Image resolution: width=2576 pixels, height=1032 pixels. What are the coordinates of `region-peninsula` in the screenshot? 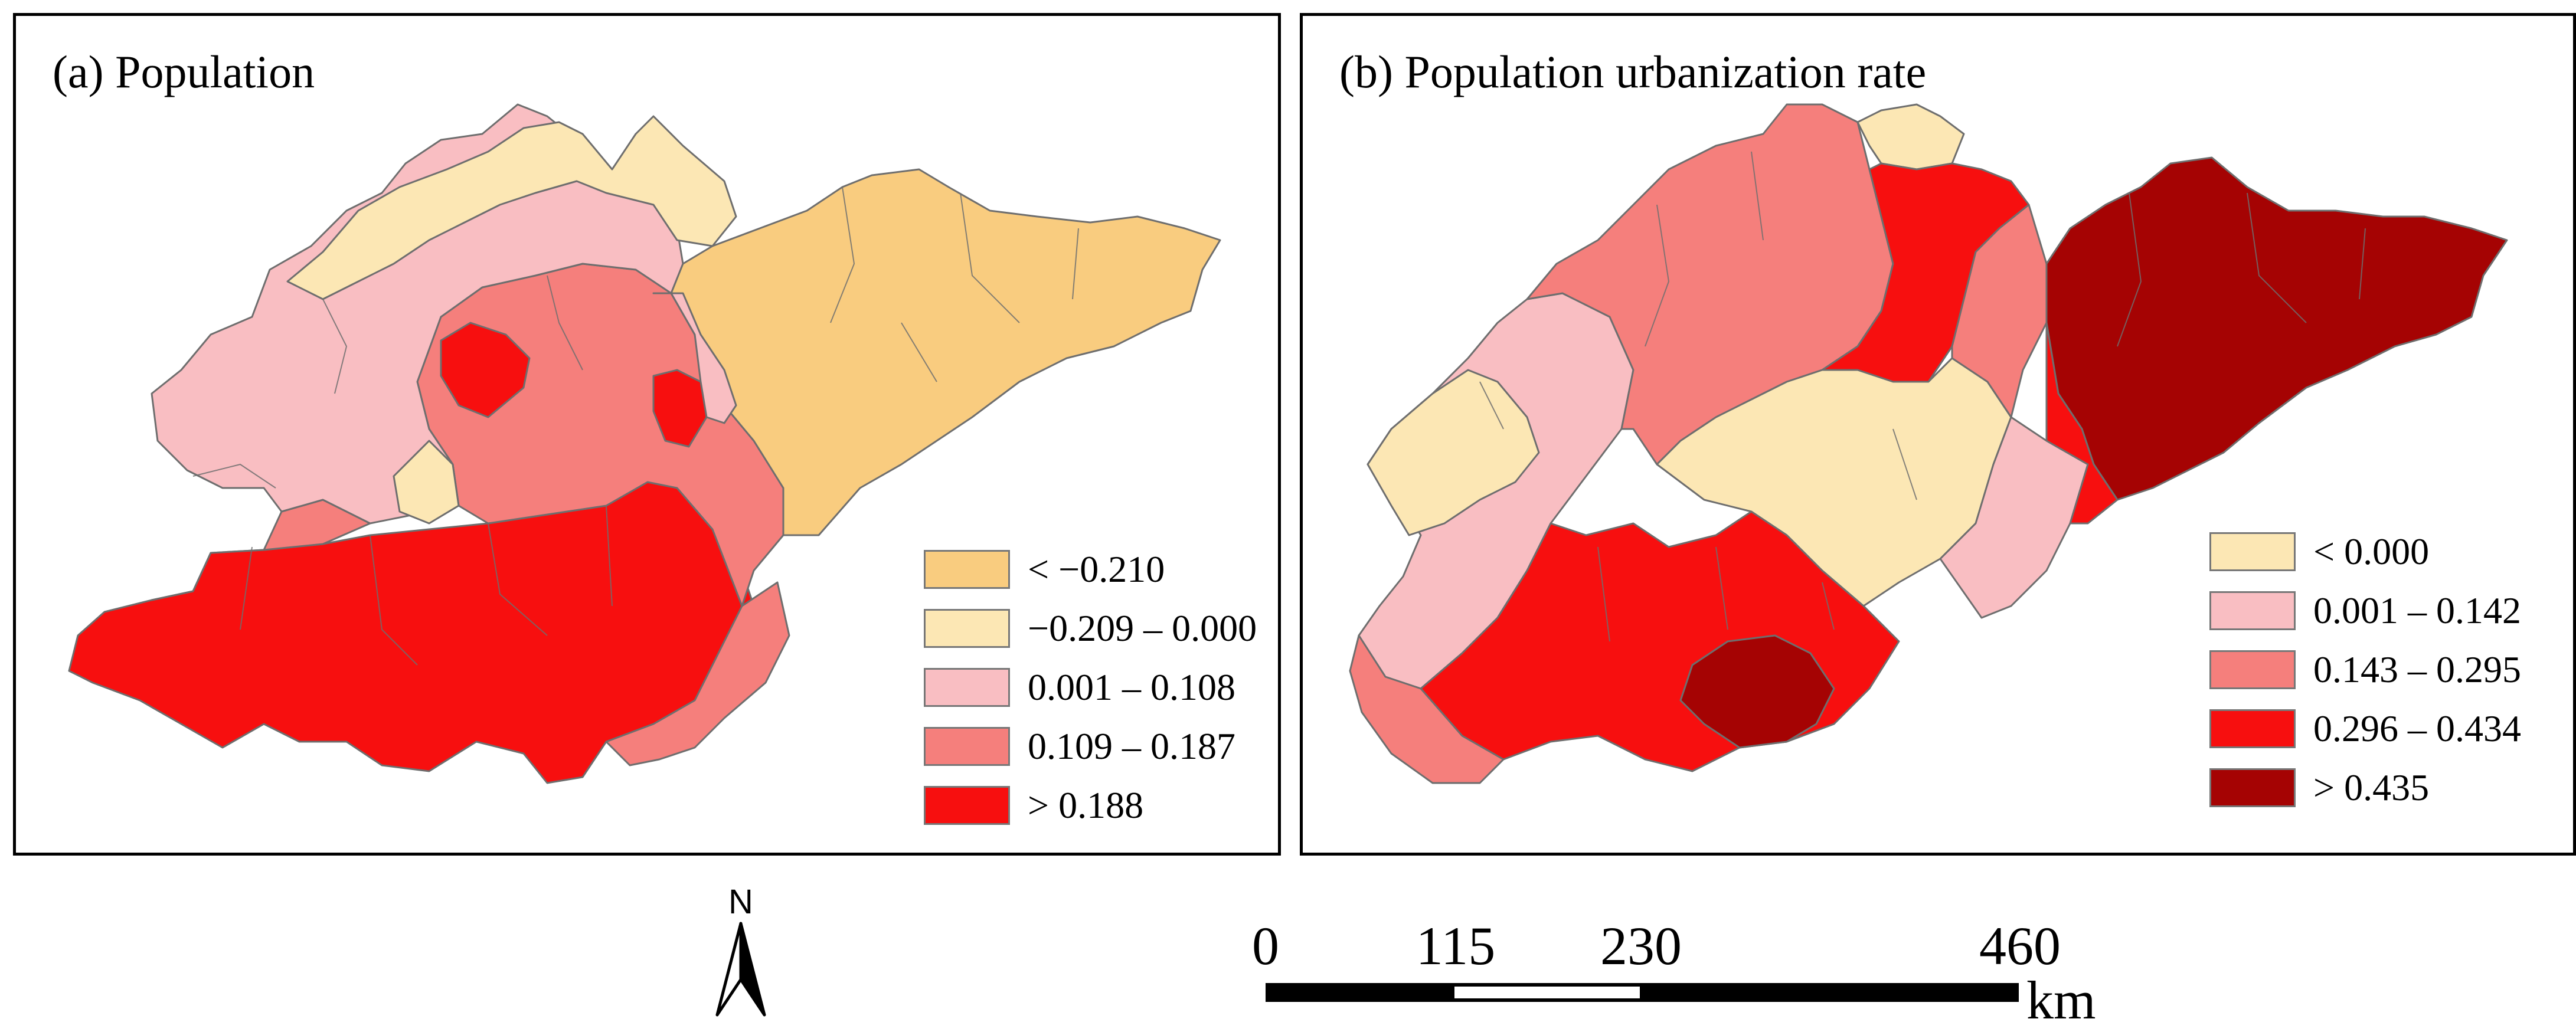 It's located at (945, 352).